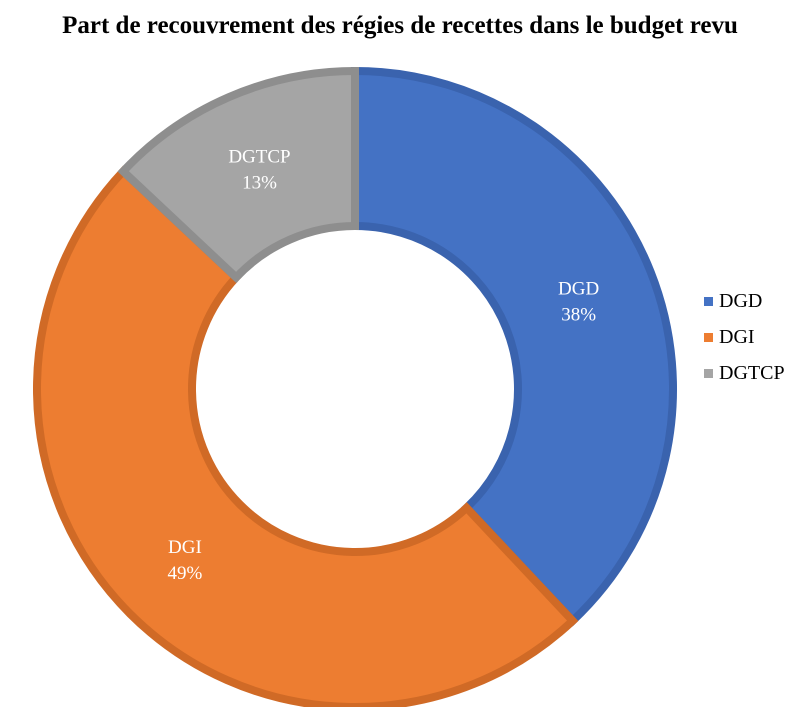 The width and height of the screenshot is (800, 707). I want to click on chart-legend: DGD DGI DGTCP, so click(744, 337).